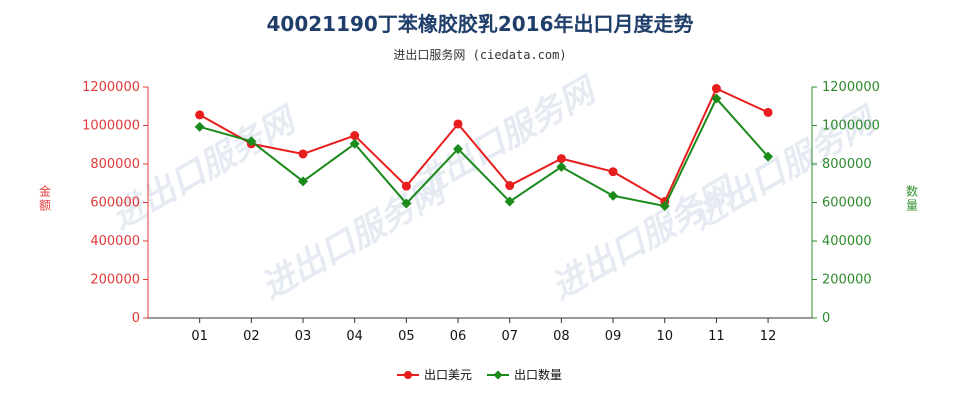 The height and width of the screenshot is (400, 960). What do you see at coordinates (354, 336) in the screenshot?
I see `x-tick-label: 04` at bounding box center [354, 336].